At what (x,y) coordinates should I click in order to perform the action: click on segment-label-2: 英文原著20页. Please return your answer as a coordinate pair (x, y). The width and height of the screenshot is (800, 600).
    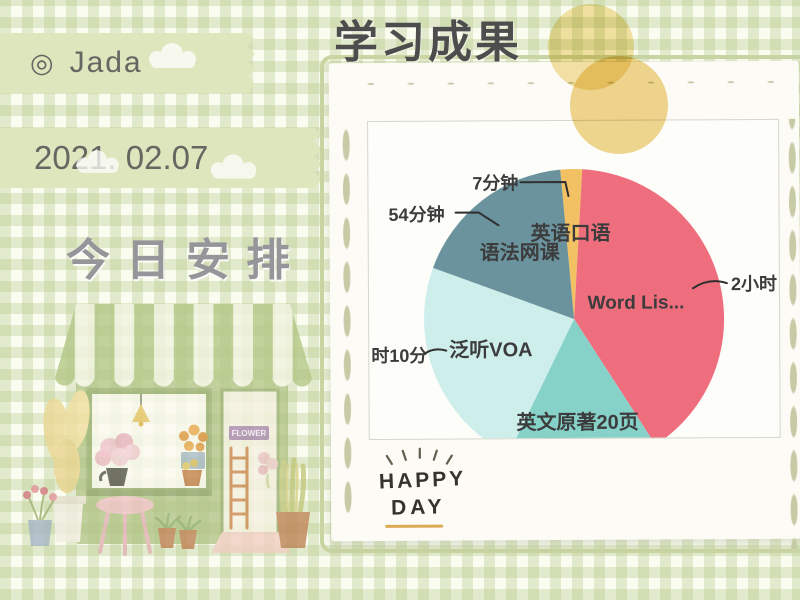
    Looking at the image, I should click on (577, 422).